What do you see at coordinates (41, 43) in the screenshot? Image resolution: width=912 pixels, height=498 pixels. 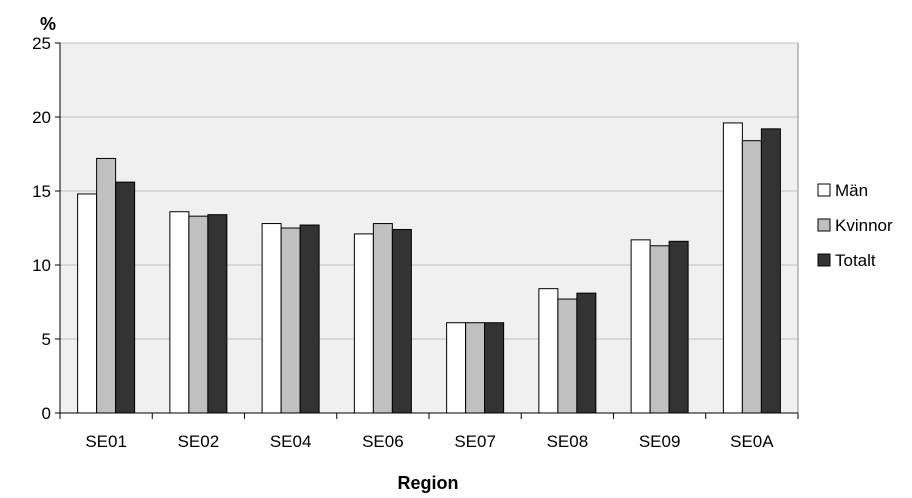 I see `y-tick-label: 25` at bounding box center [41, 43].